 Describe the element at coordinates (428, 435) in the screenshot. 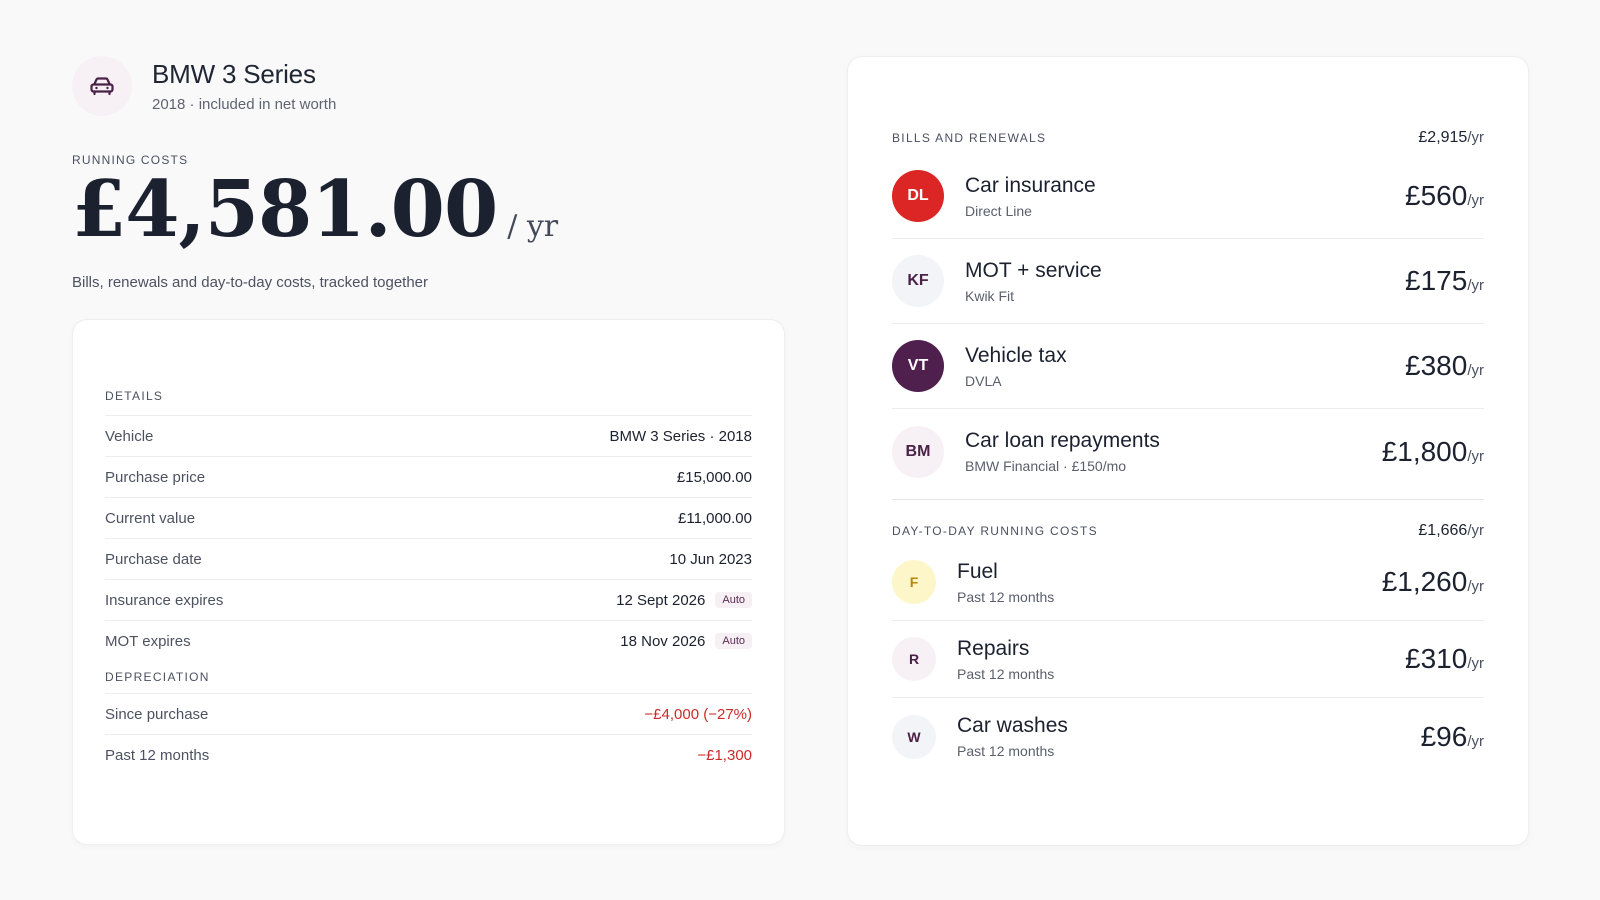

I see `detail-row-vehicle: Vehicle BMW 3 Series · 2018` at that location.